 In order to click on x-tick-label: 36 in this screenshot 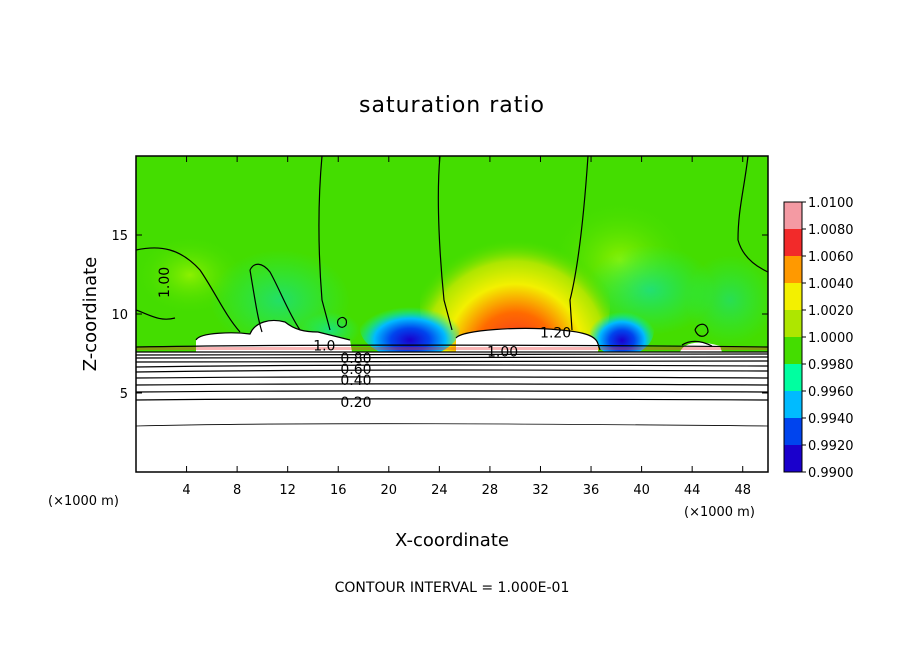, I will do `click(591, 490)`.